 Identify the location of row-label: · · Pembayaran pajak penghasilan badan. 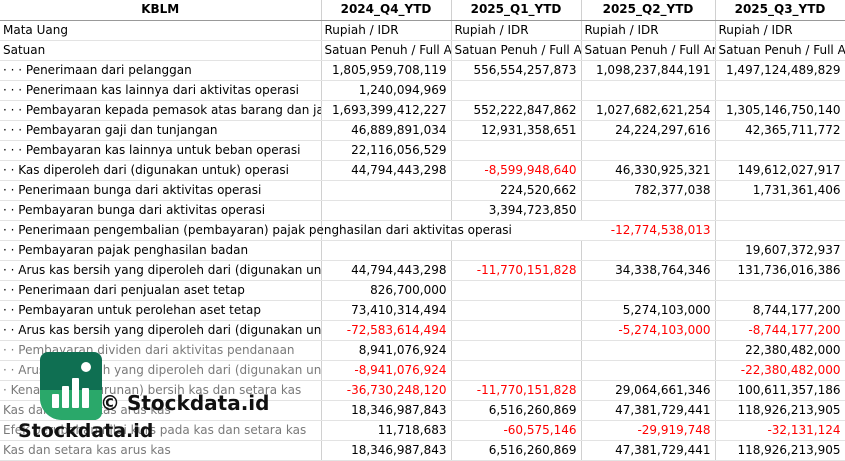
(161, 250).